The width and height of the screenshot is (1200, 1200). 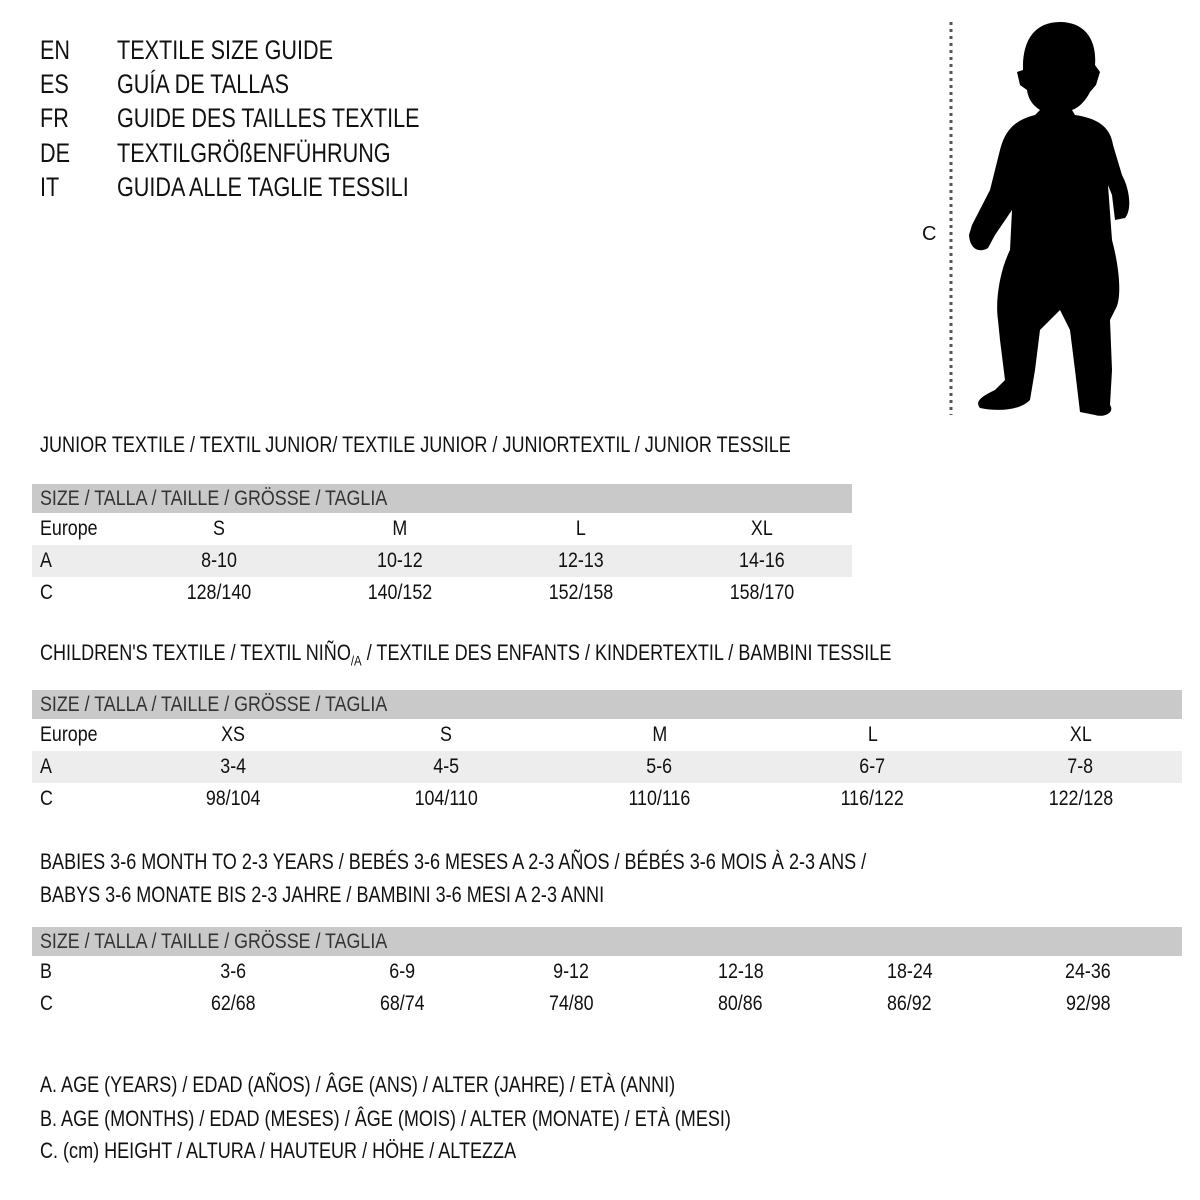 I want to click on lang-title-es: GUÍA DE TALLAS, so click(x=224, y=84).